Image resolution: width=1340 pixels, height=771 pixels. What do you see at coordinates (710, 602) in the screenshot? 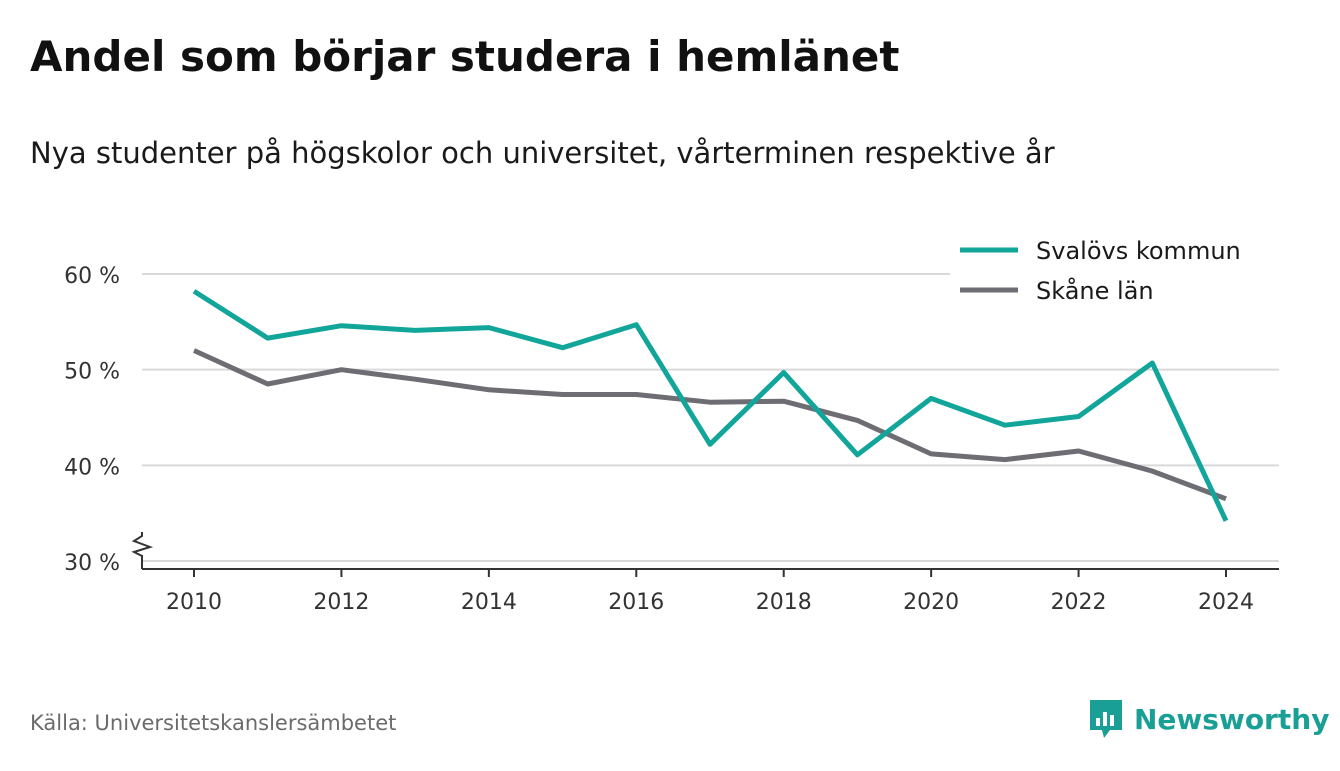
I see `x-tick-labels: 2010 2012 2014 2016 2018 2020 2022 2024` at bounding box center [710, 602].